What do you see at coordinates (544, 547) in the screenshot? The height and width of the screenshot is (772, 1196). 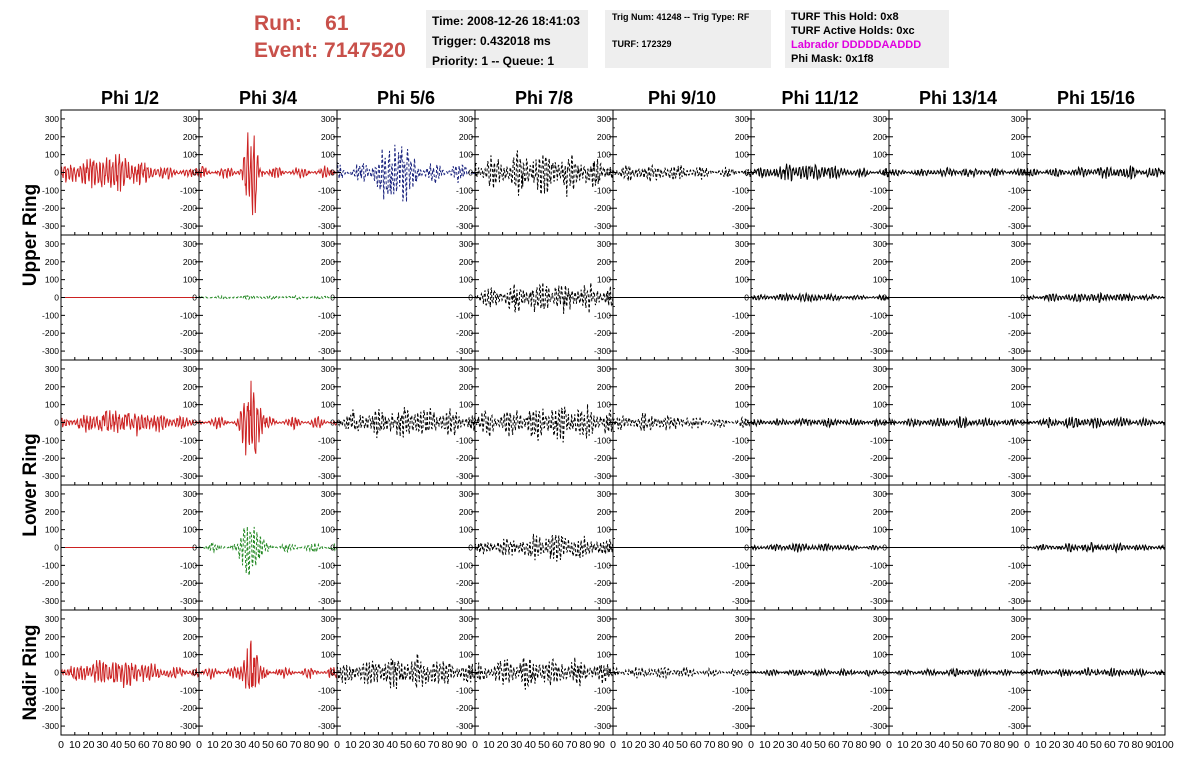 I see `panel-frame` at bounding box center [544, 547].